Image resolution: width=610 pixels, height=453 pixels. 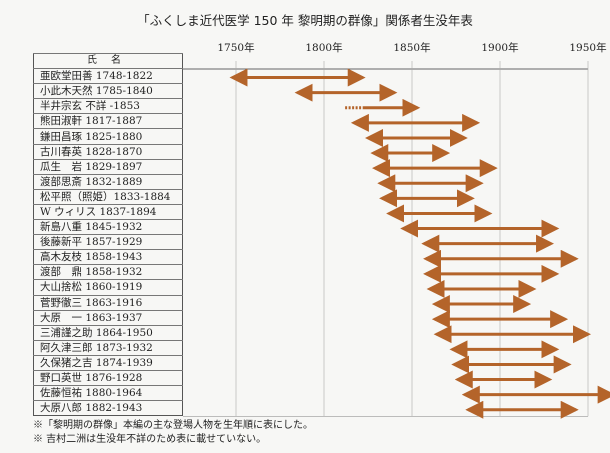 I want to click on table-row: 大原 一 1863-1937, so click(x=108, y=317).